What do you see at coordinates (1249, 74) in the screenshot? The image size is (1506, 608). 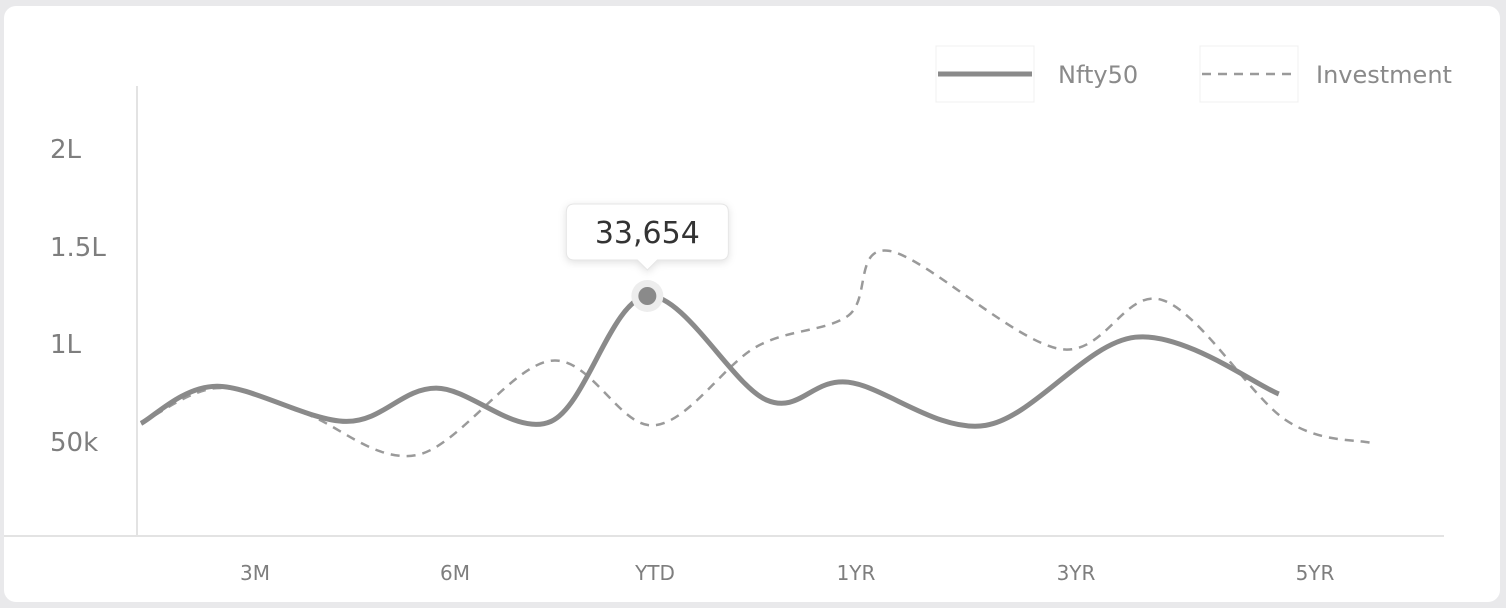 I see `legend-swatch-box` at bounding box center [1249, 74].